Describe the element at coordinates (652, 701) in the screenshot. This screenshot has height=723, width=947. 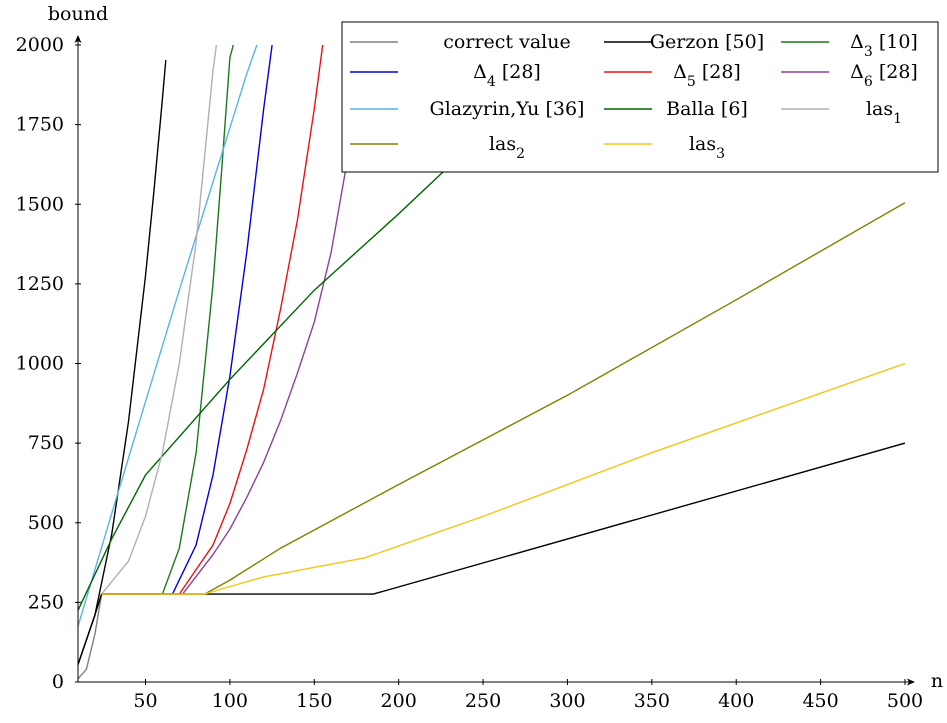
I see `x-tick-label: 350` at that location.